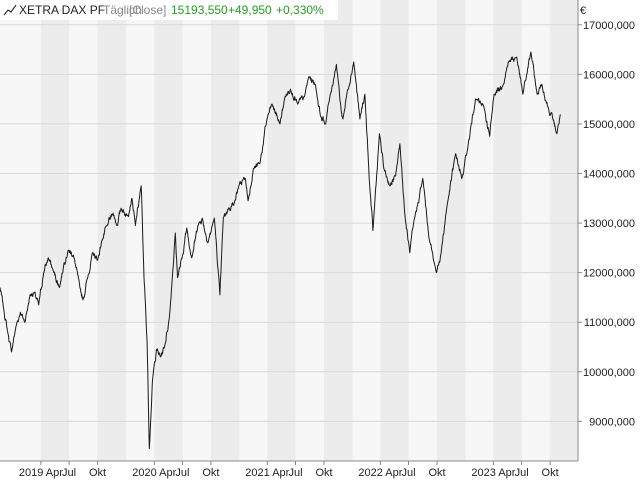  I want to click on x-tick-label: 2022 Apr, so click(380, 473).